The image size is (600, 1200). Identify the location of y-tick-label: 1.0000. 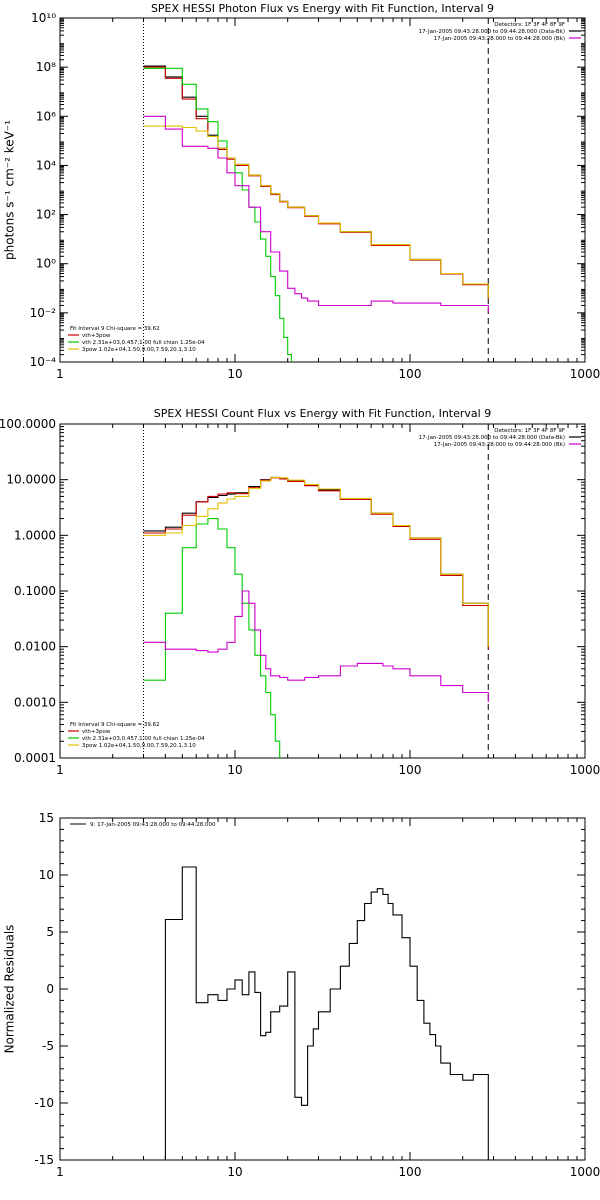
(35, 535).